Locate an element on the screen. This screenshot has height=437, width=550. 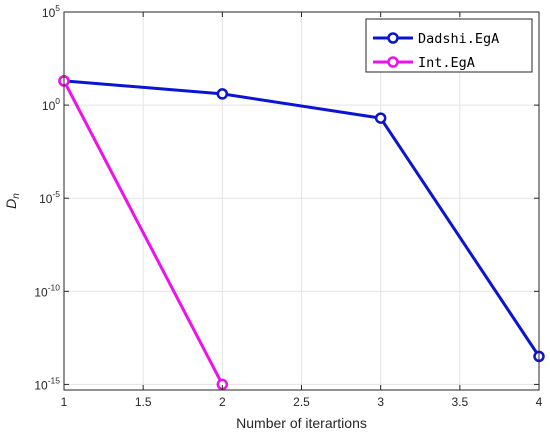
x-tick-label: 1.5 is located at coordinates (143, 402).